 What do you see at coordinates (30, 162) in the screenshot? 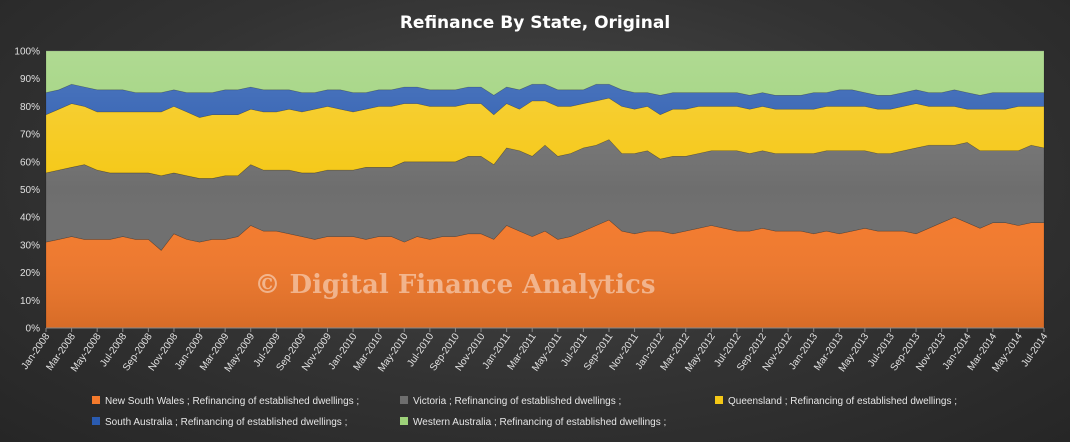
I see `y-tick-label: 60%` at bounding box center [30, 162].